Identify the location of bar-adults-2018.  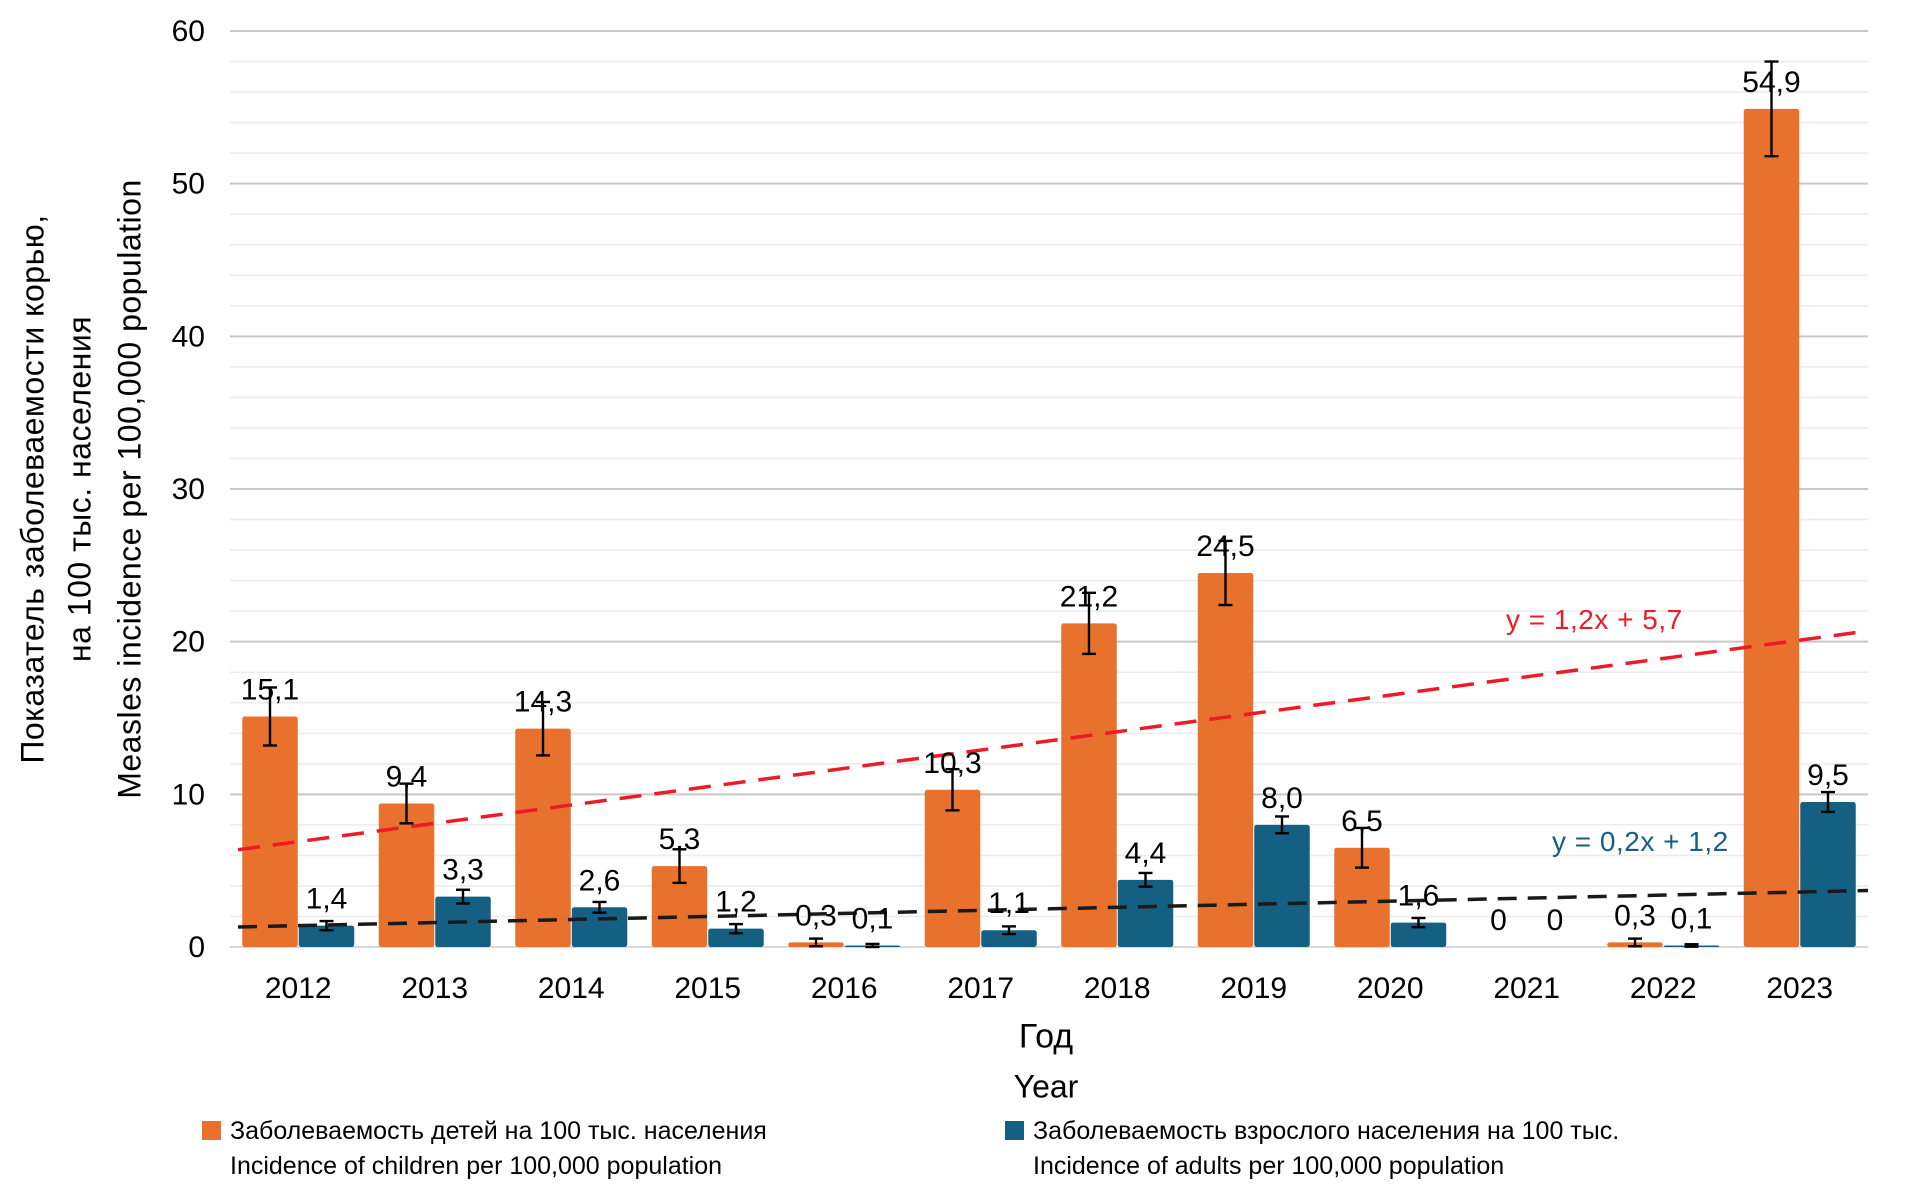
(1145, 913).